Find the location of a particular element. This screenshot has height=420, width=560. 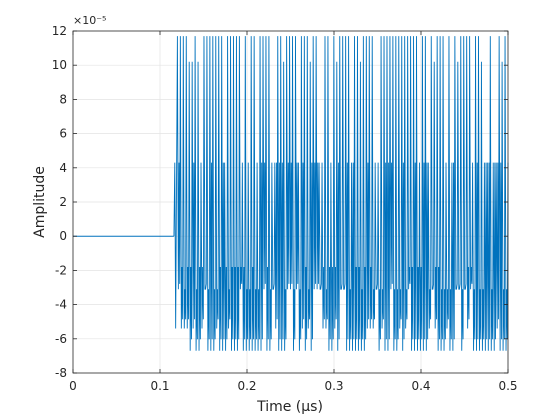

y-tick-label: 0 is located at coordinates (63, 236).